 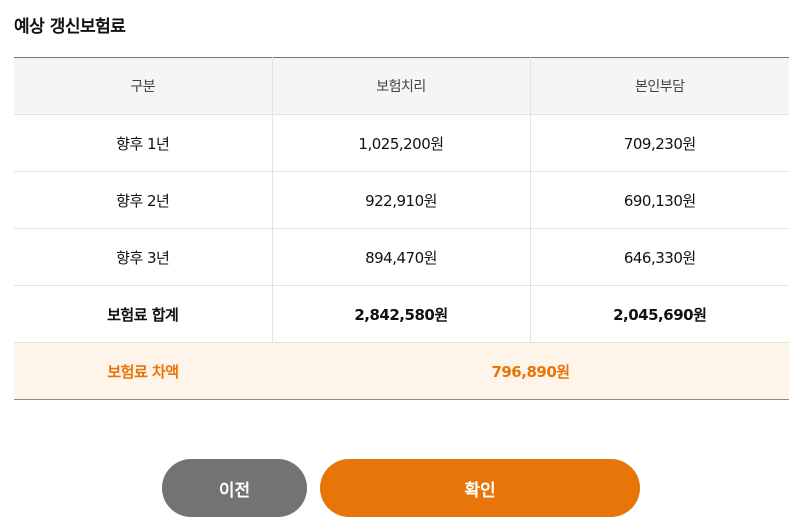 I want to click on total-self-payment-amount: 2,045,690원, so click(x=659, y=314).